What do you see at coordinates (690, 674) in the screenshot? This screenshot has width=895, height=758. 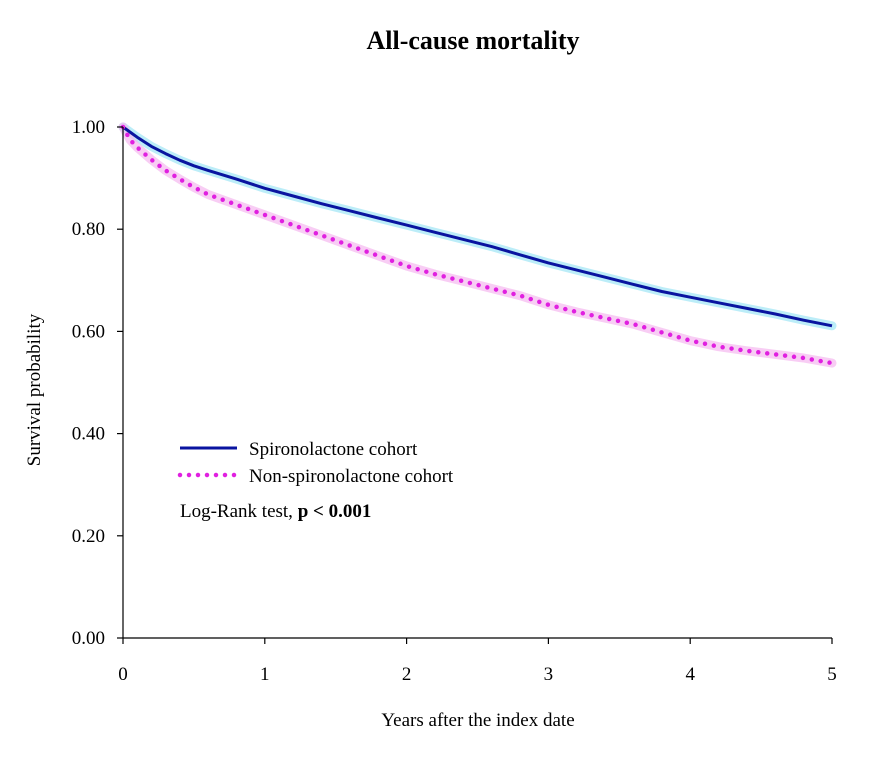 I see `x-tick-label: 4` at bounding box center [690, 674].